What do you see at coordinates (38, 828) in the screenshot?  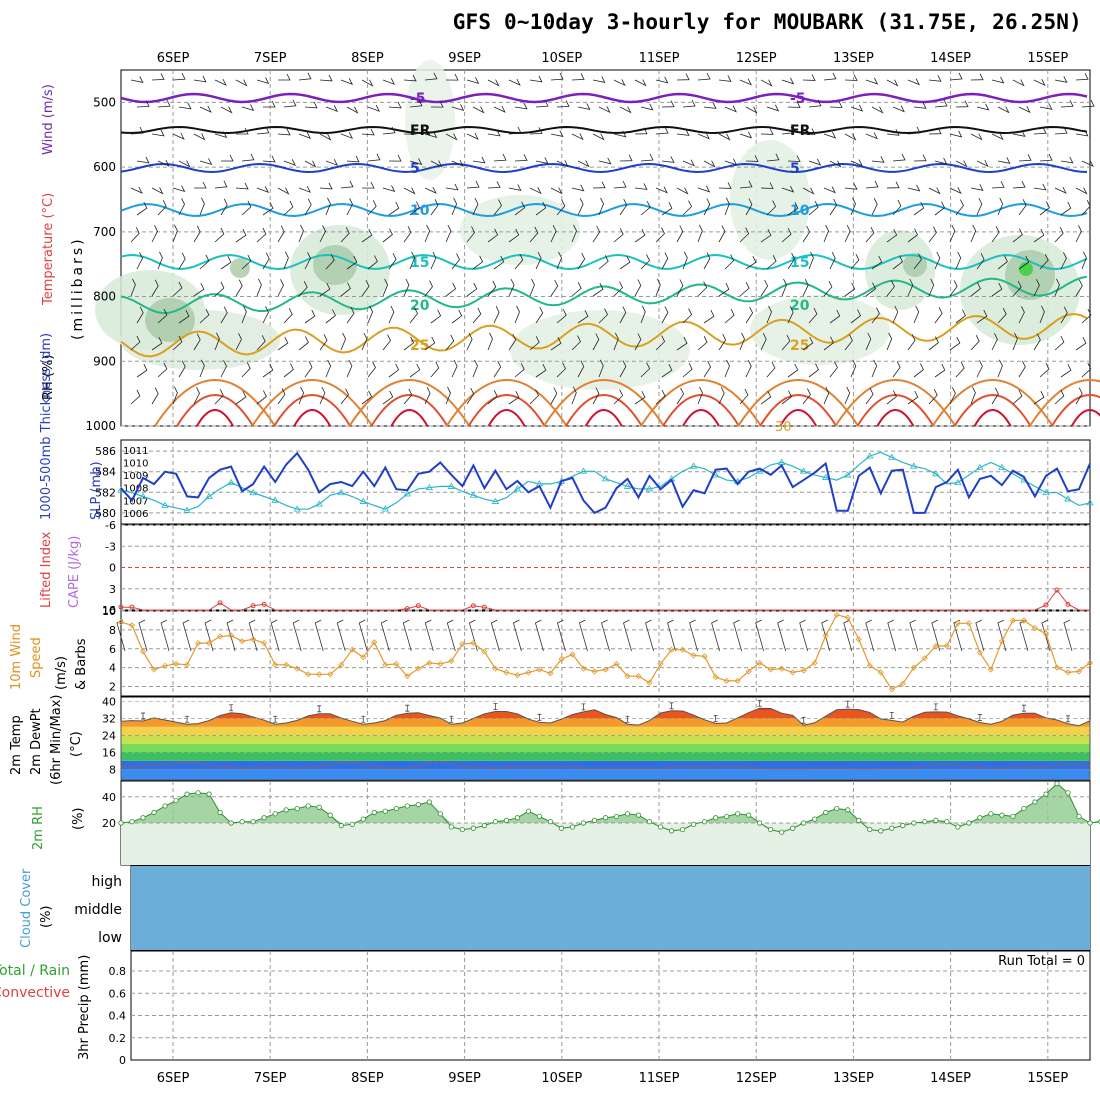 I see `rh-axis-label: 2m RH` at bounding box center [38, 828].